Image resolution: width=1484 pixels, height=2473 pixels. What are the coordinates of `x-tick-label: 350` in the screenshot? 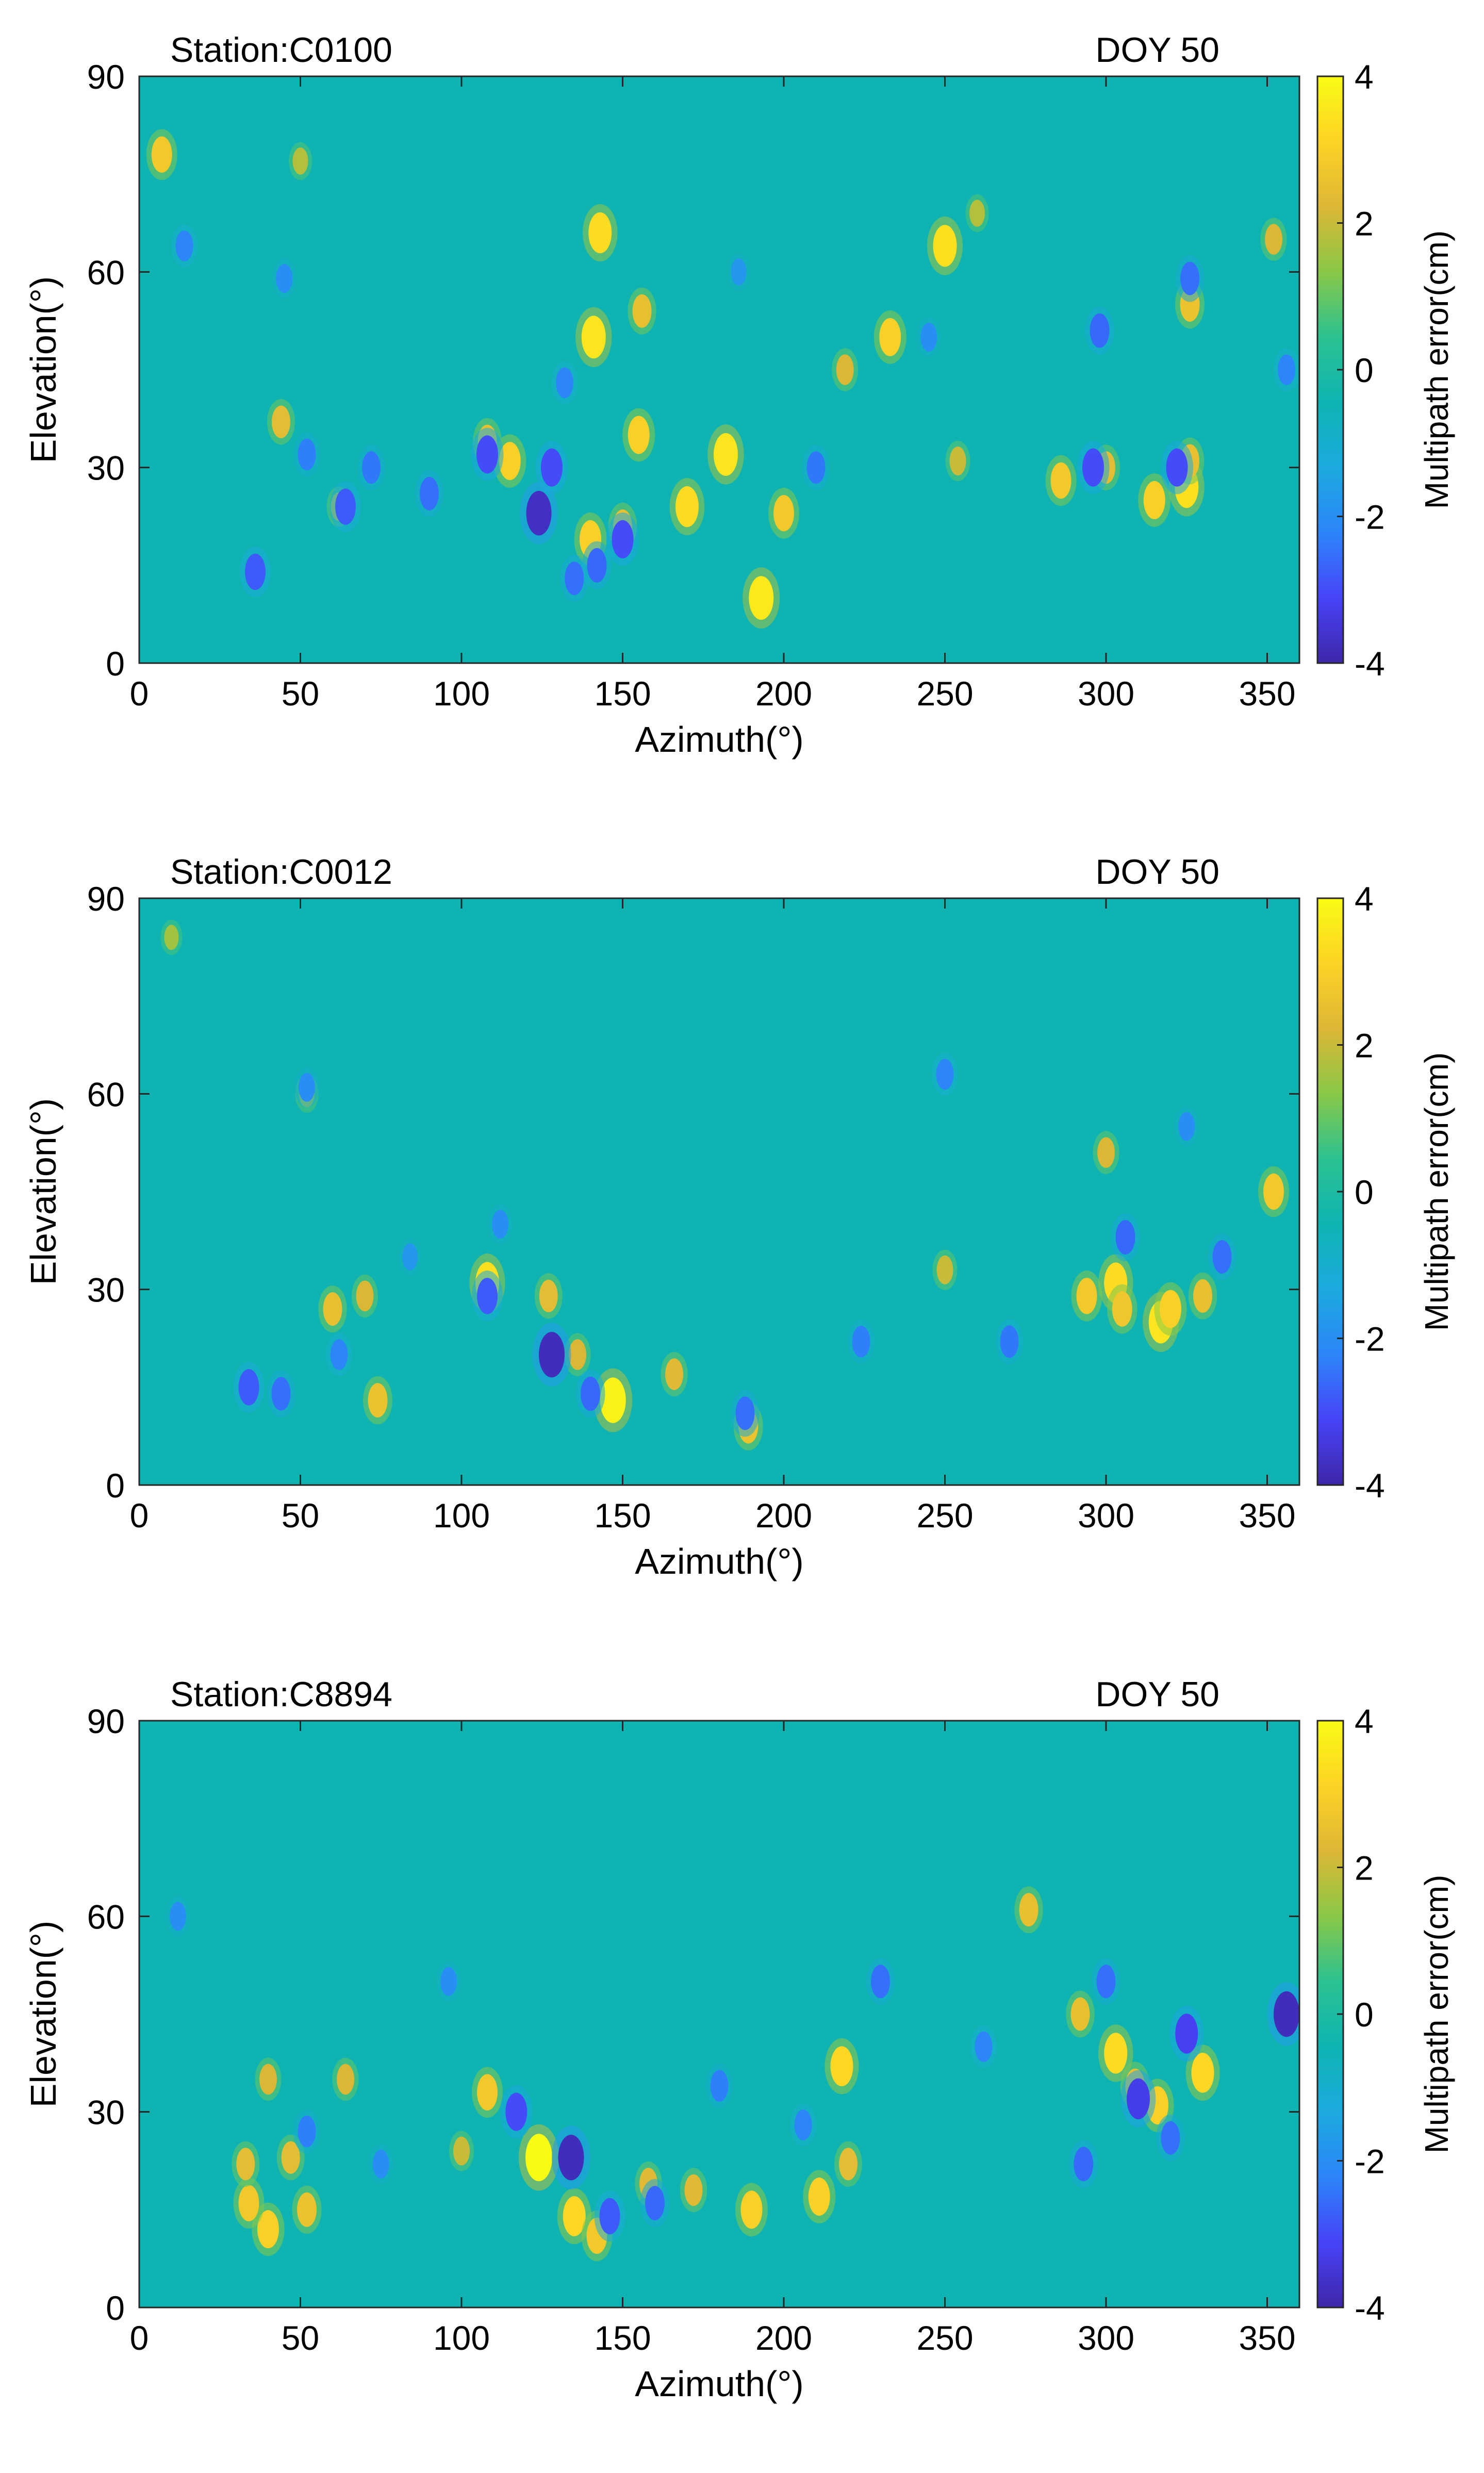 It's located at (1267, 1515).